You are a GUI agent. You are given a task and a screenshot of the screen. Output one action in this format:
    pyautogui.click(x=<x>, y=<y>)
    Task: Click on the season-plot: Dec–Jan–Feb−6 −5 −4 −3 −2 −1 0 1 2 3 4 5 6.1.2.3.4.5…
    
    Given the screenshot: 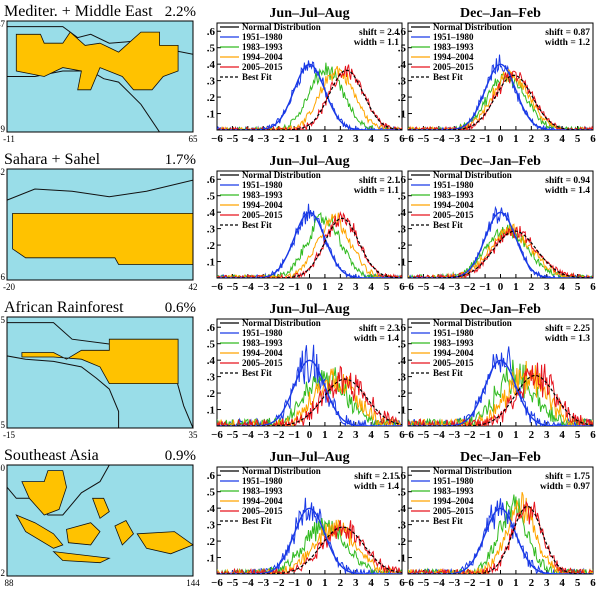 What is the action you would take?
    pyautogui.click(x=497, y=75)
    